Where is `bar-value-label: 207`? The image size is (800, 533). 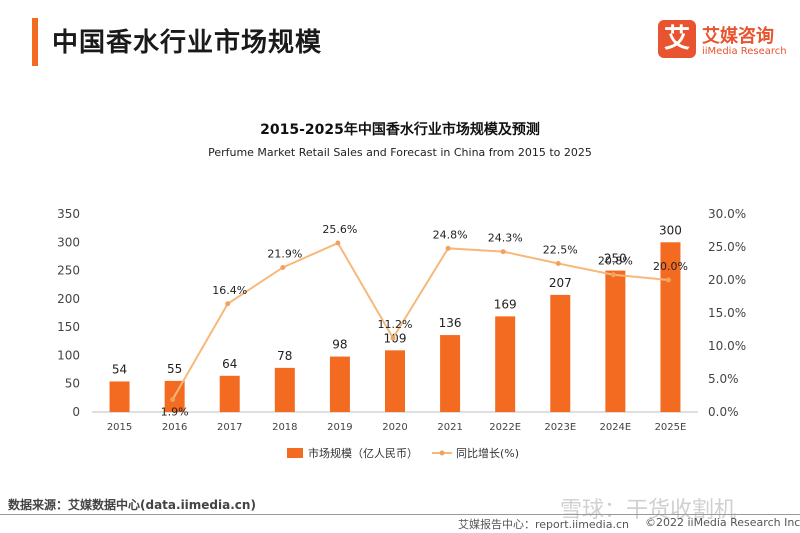 bar-value-label: 207 is located at coordinates (560, 283).